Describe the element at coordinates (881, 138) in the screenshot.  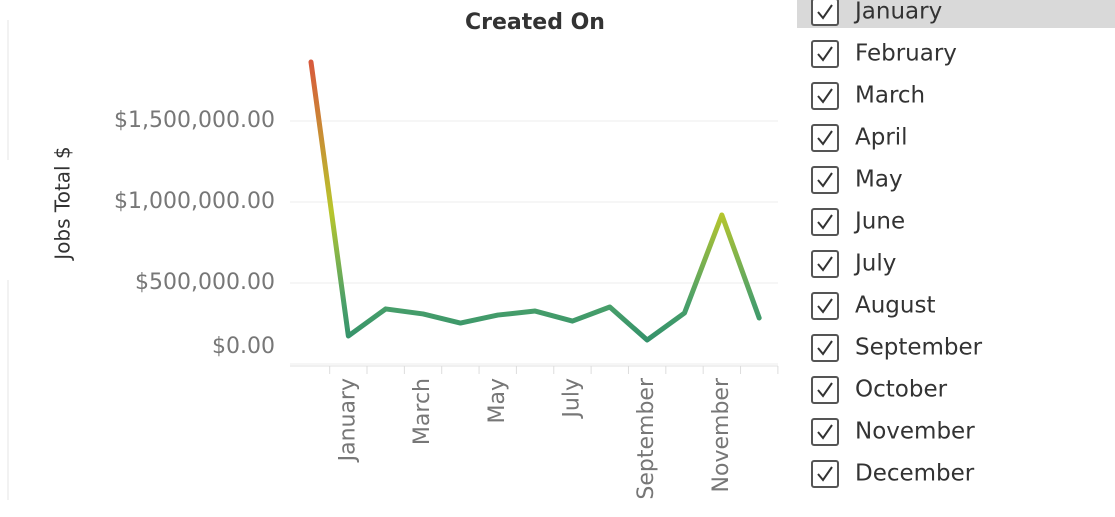
I see `filter-label: April` at that location.